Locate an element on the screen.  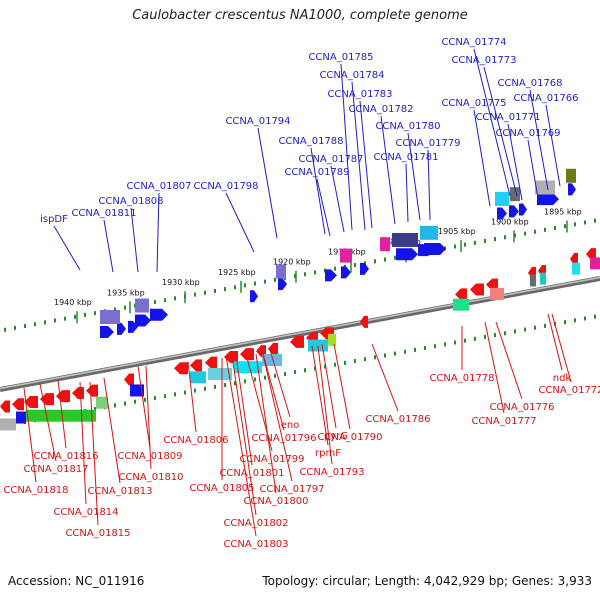
kbp-label: 1930 kbp is located at coordinates (181, 282).